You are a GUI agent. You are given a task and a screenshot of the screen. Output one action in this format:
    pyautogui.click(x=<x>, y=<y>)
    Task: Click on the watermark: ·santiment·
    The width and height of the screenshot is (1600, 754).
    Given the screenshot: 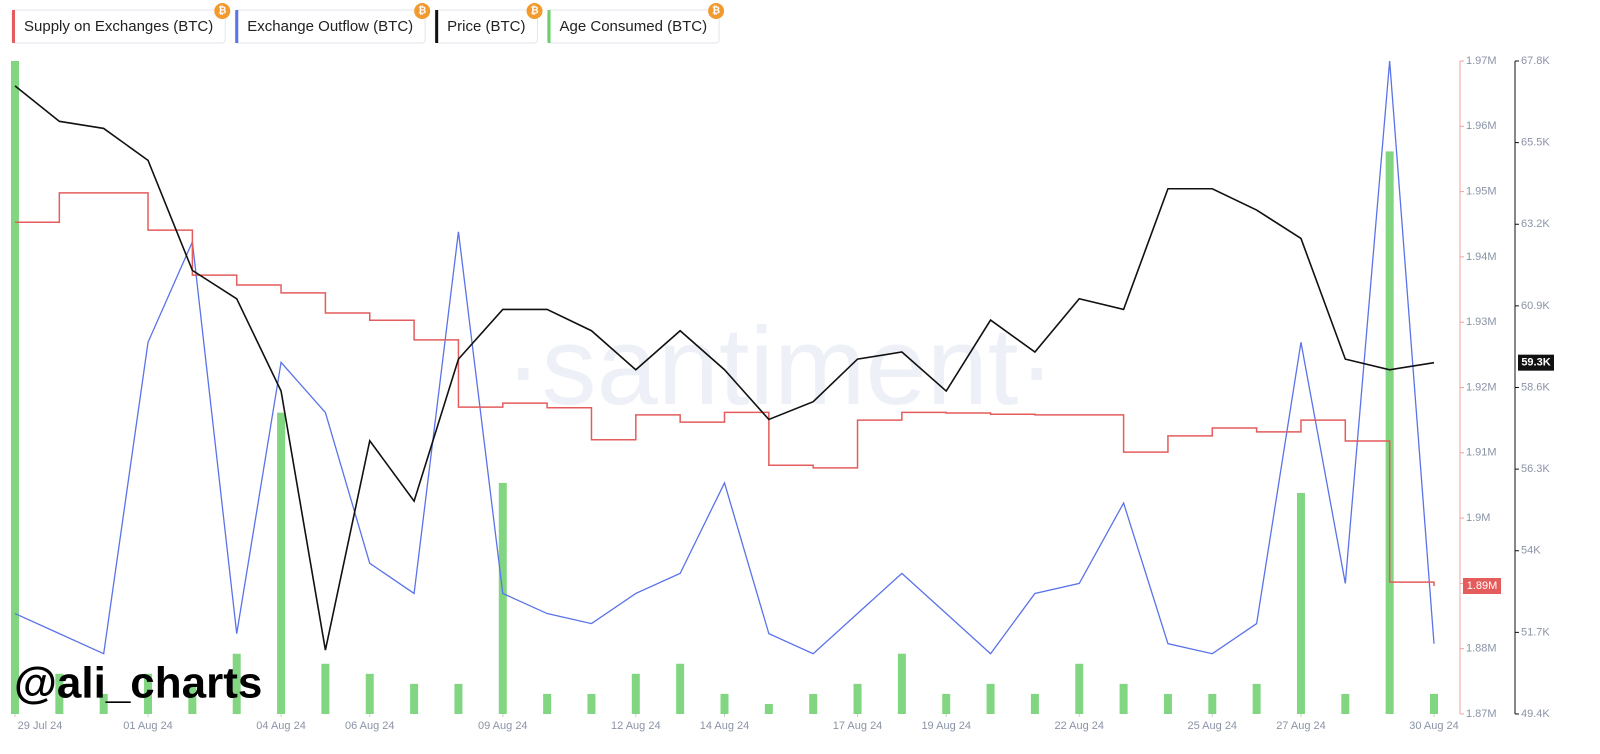 What is the action you would take?
    pyautogui.click(x=780, y=366)
    